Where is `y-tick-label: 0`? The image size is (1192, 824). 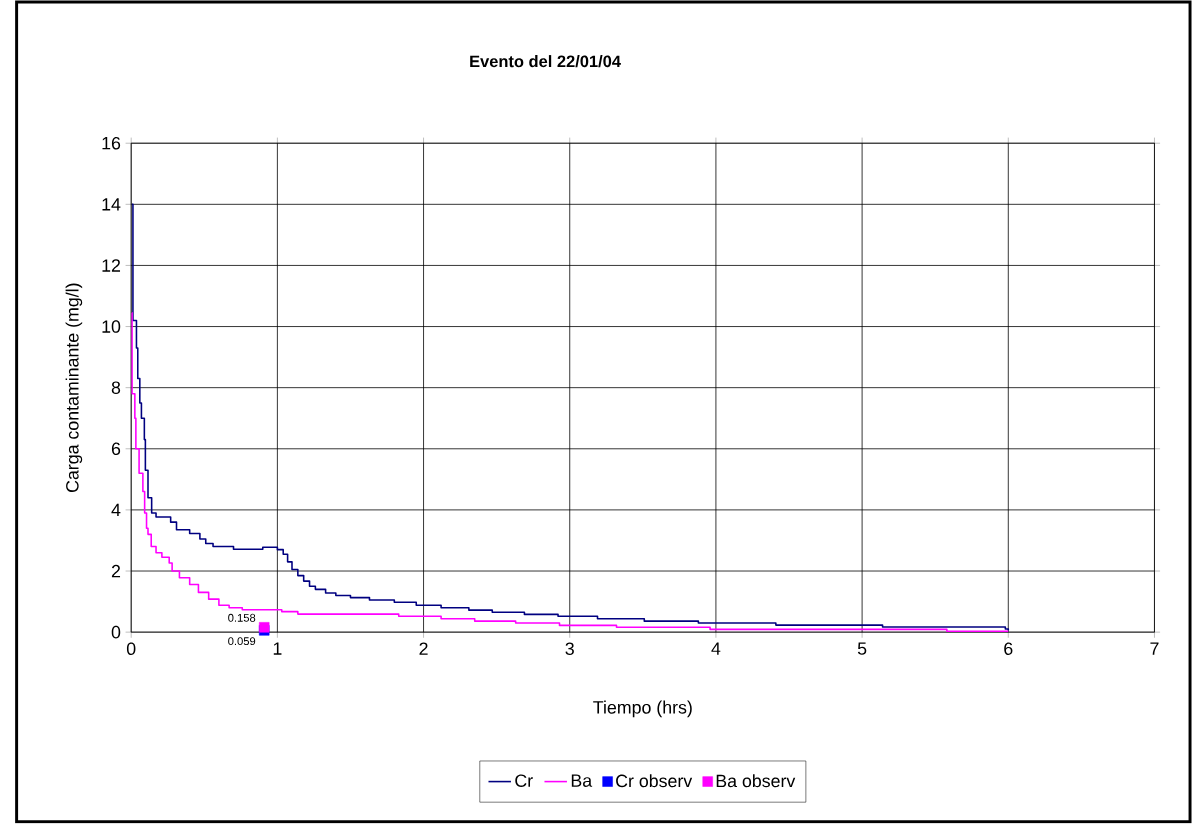 y-tick-label: 0 is located at coordinates (116, 632).